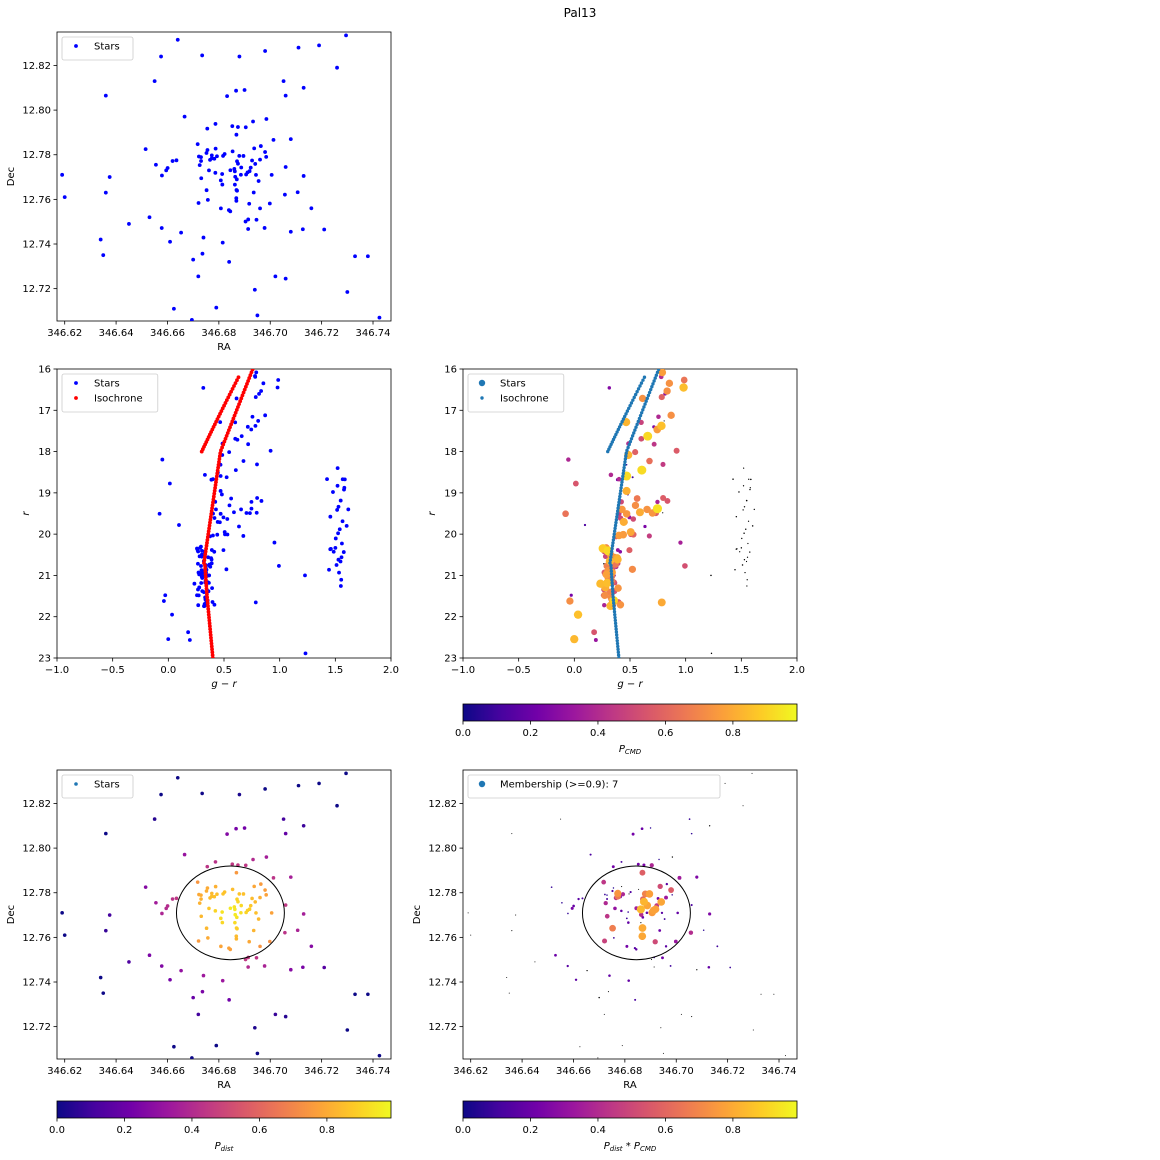 The image size is (1160, 1160). I want to click on y-tick-label: 21, so click(450, 576).